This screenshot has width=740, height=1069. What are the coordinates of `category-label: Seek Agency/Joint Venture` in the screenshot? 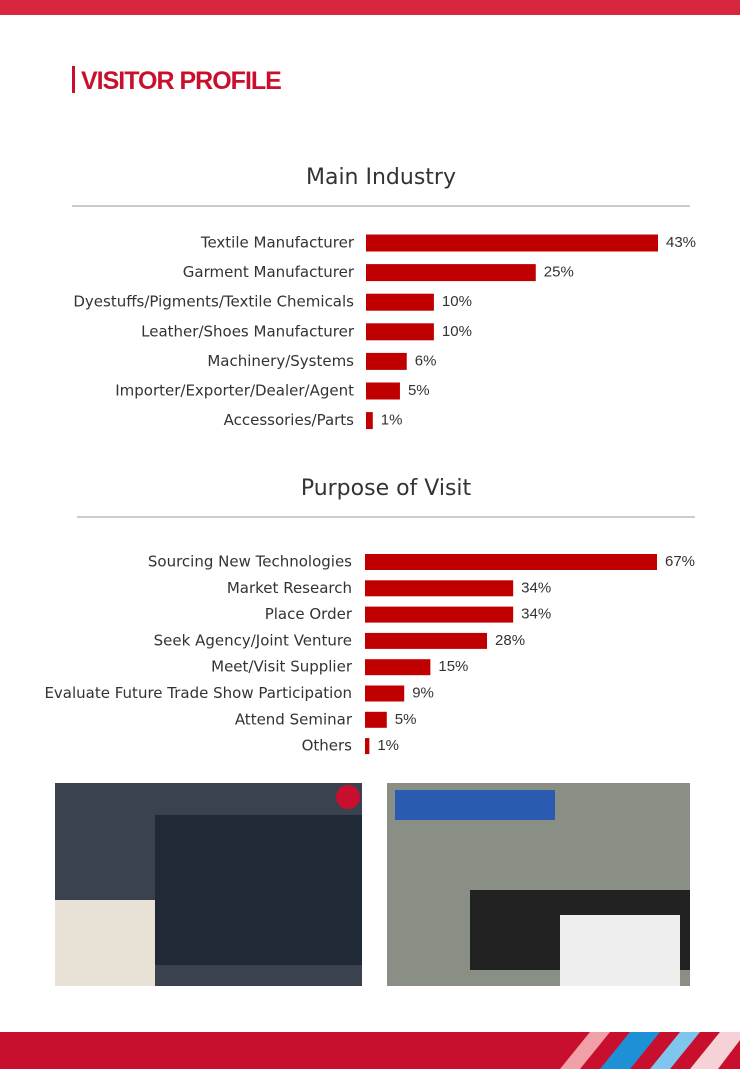 It's located at (253, 640).